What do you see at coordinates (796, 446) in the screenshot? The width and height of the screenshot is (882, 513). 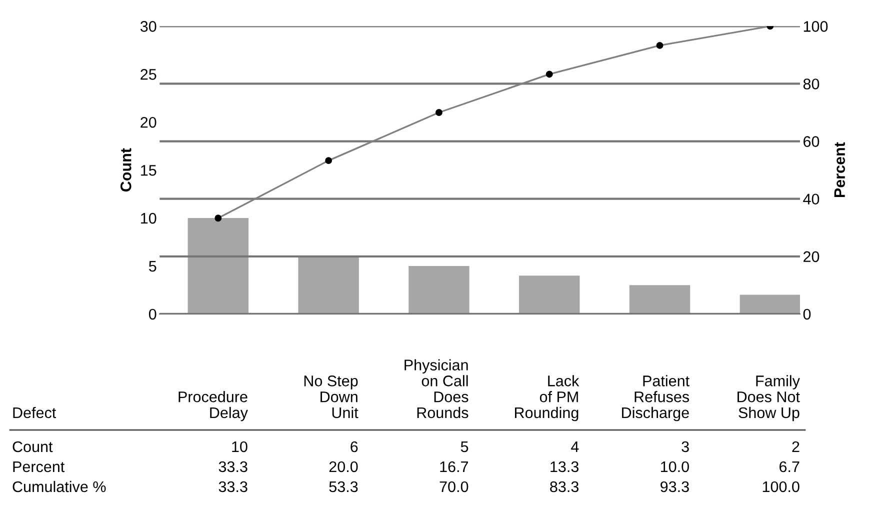 I see `data-label: 2` at bounding box center [796, 446].